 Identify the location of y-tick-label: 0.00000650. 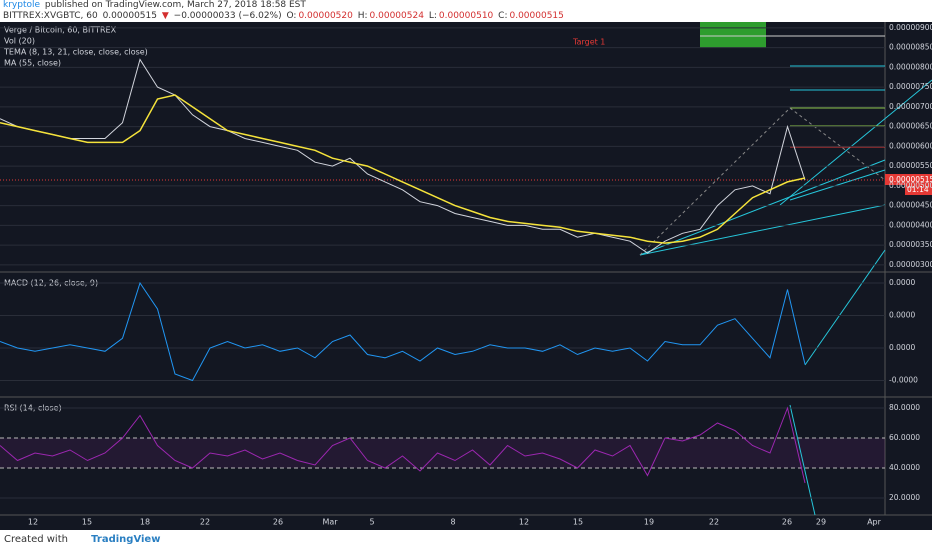
(910, 126).